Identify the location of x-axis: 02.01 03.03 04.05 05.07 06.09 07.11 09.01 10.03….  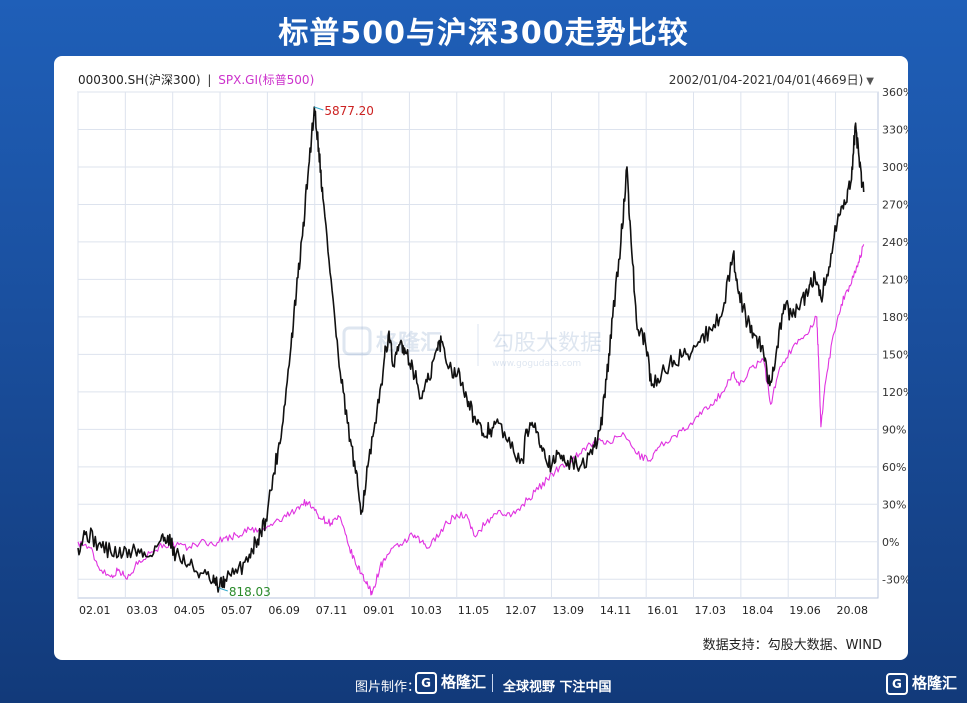
(473, 610).